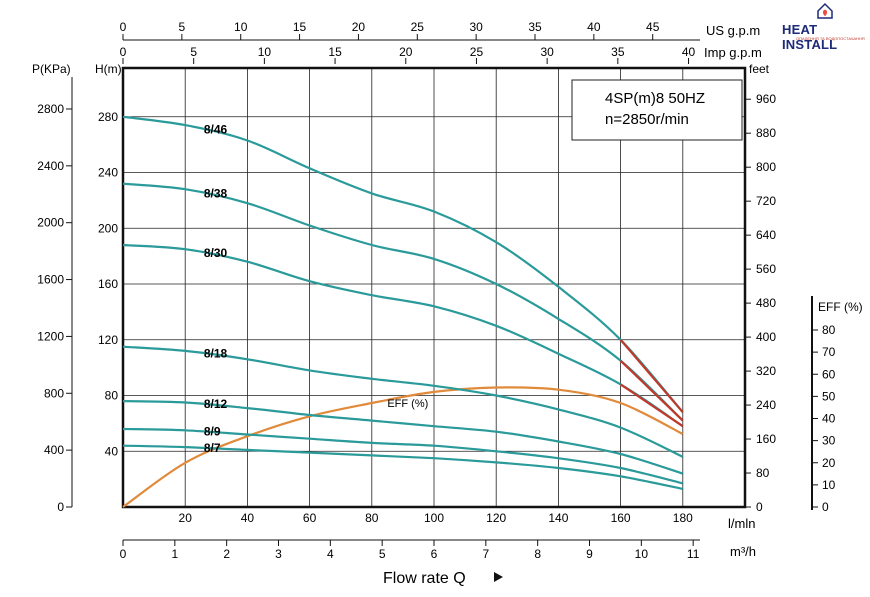 This screenshot has height=597, width=870. What do you see at coordinates (186, 518) in the screenshot?
I see `lmin-tick-label: 20` at bounding box center [186, 518].